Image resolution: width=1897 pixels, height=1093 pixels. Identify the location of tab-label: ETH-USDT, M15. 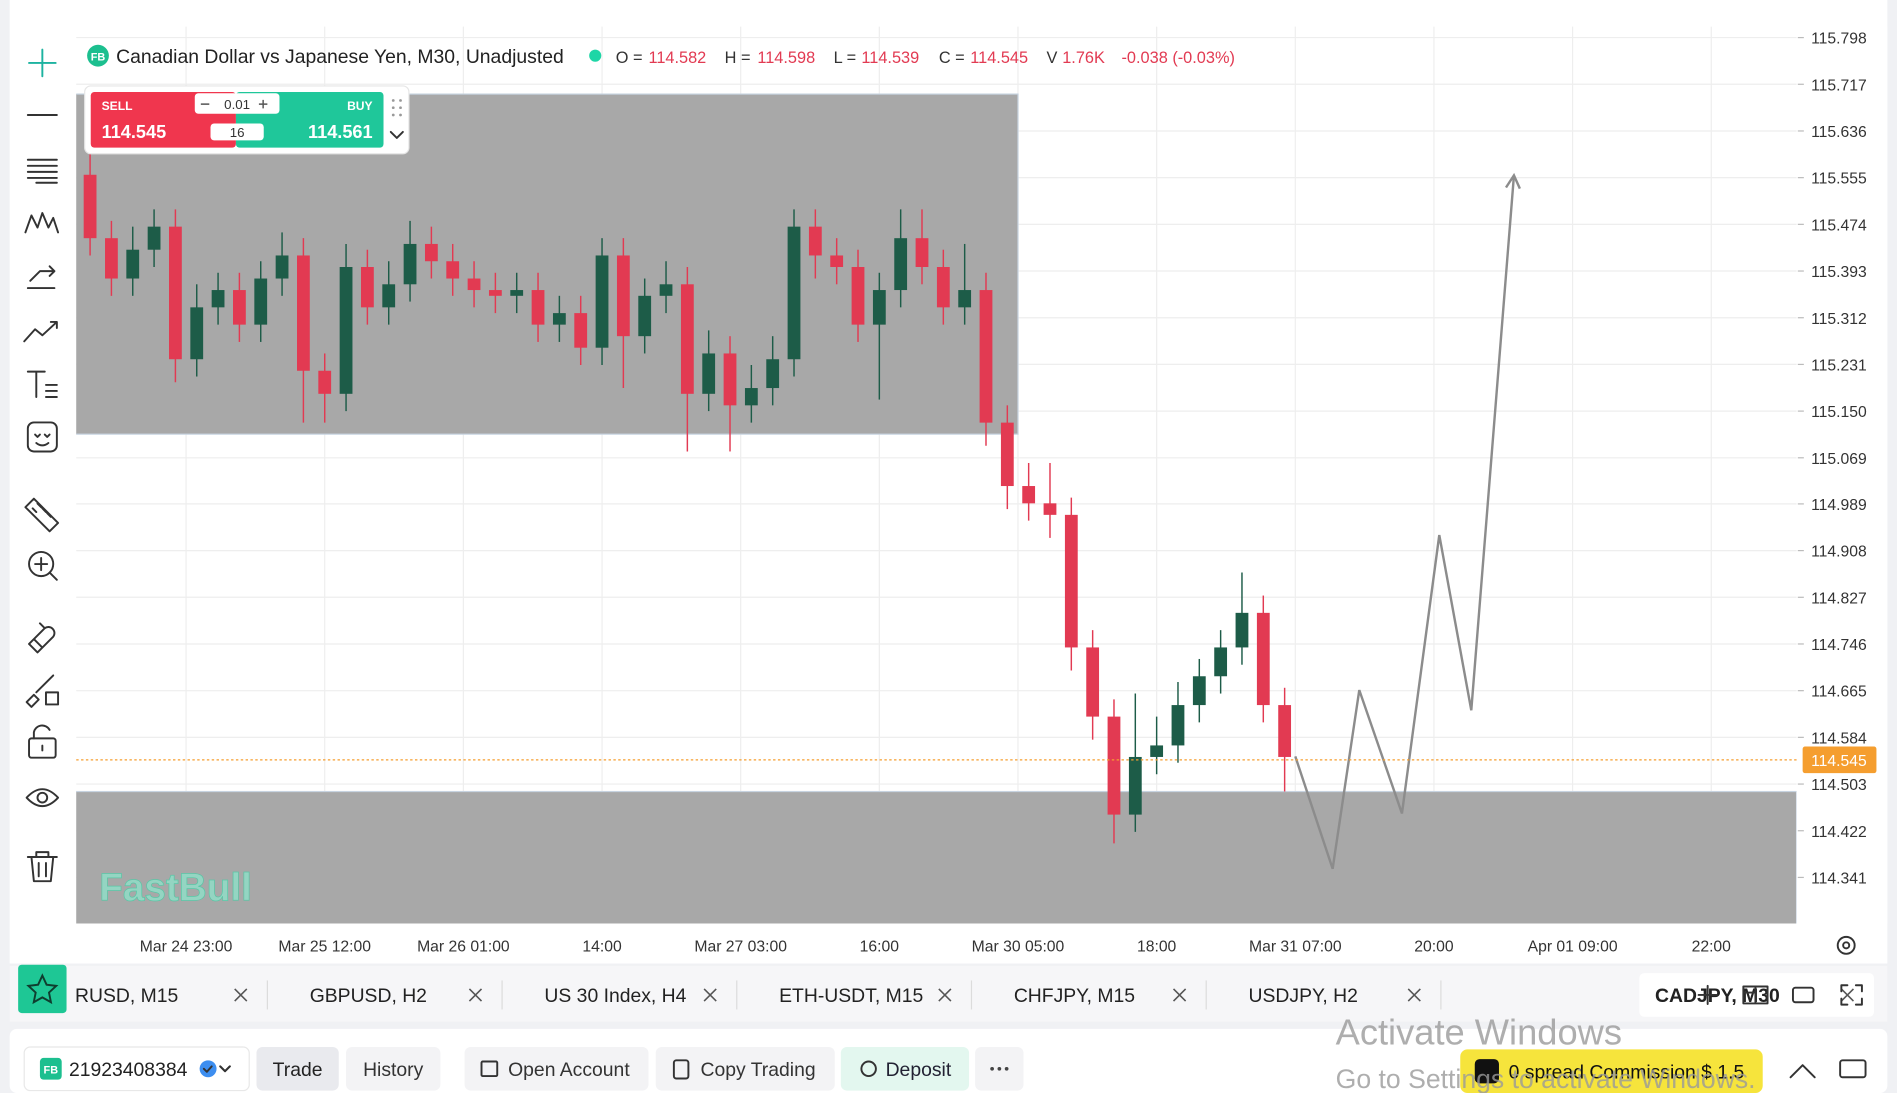
(851, 996).